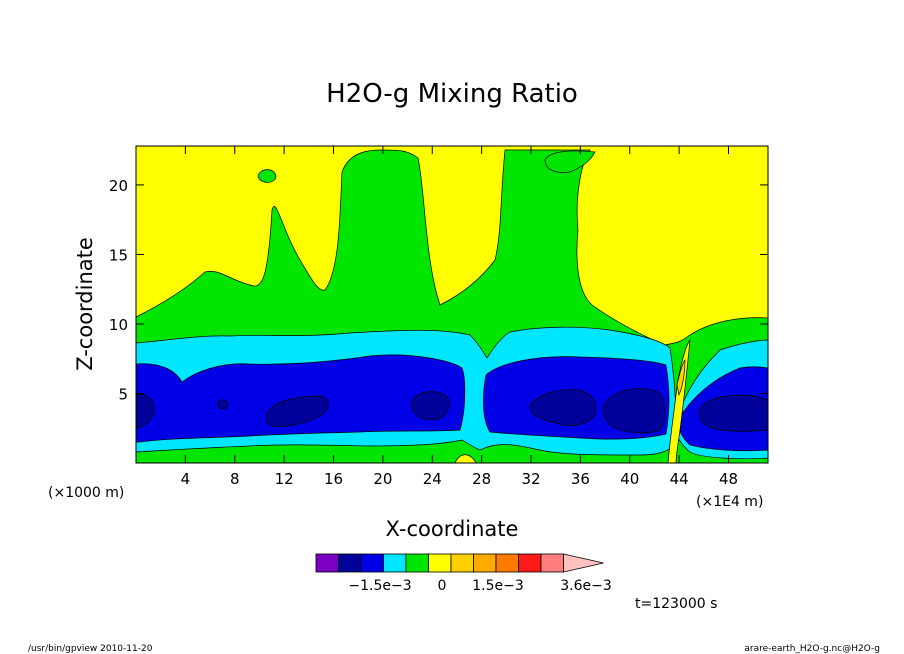 The height and width of the screenshot is (654, 904). What do you see at coordinates (452, 94) in the screenshot?
I see `chart-title: H2O-g Mixing Ratio` at bounding box center [452, 94].